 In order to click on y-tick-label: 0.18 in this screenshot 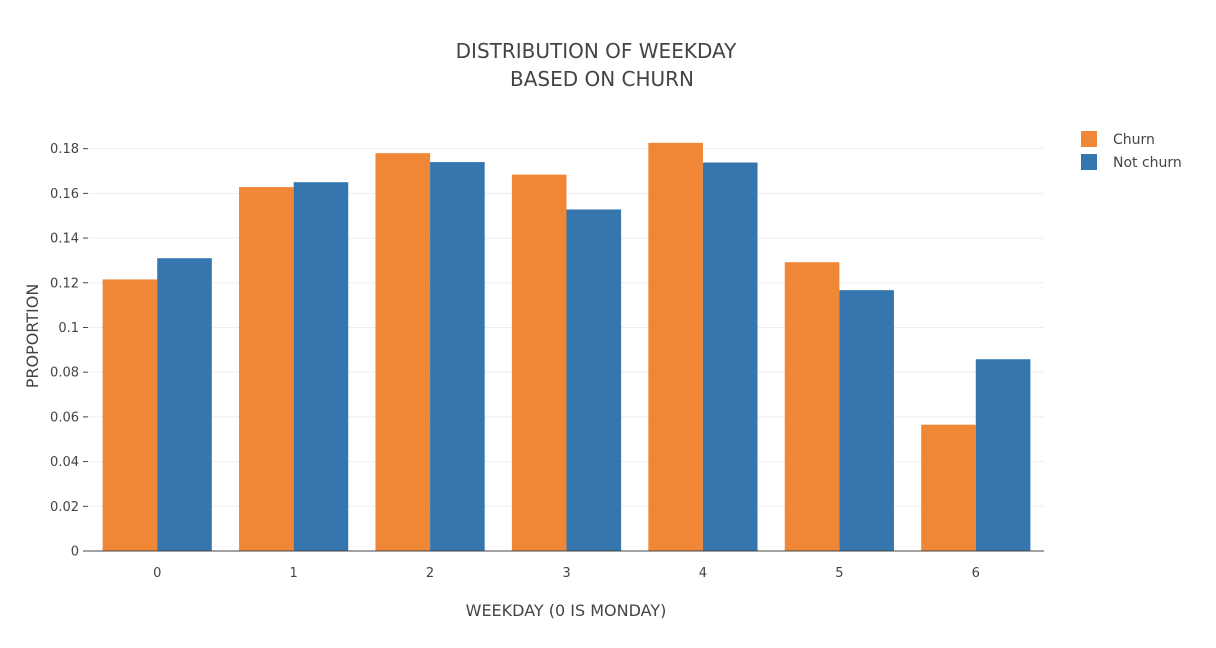, I will do `click(64, 149)`.